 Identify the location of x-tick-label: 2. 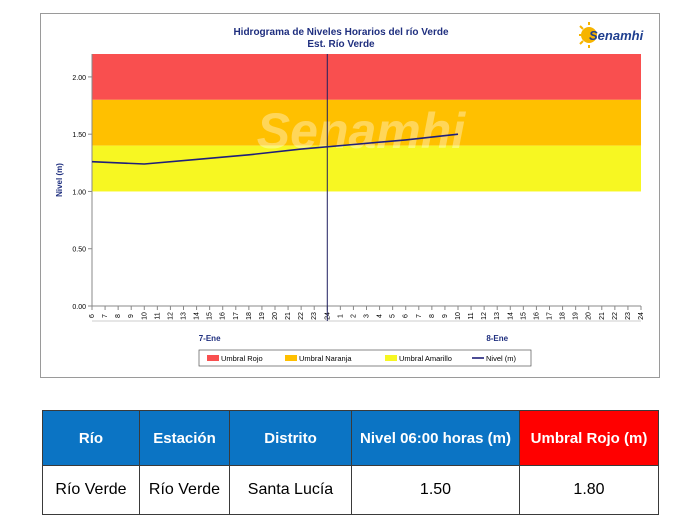
(353, 316).